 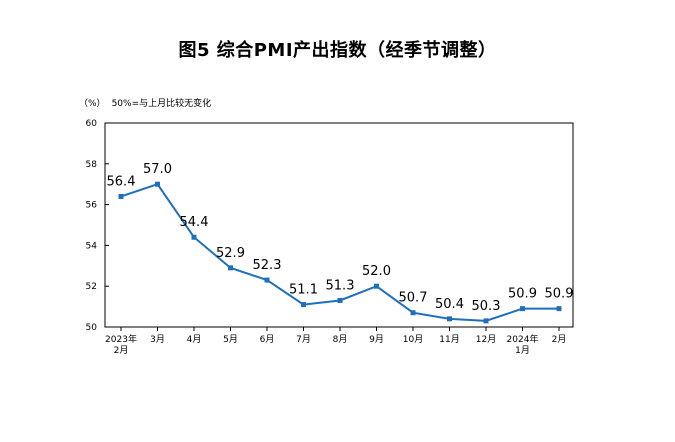 What do you see at coordinates (376, 271) in the screenshot?
I see `data-label: 52.0` at bounding box center [376, 271].